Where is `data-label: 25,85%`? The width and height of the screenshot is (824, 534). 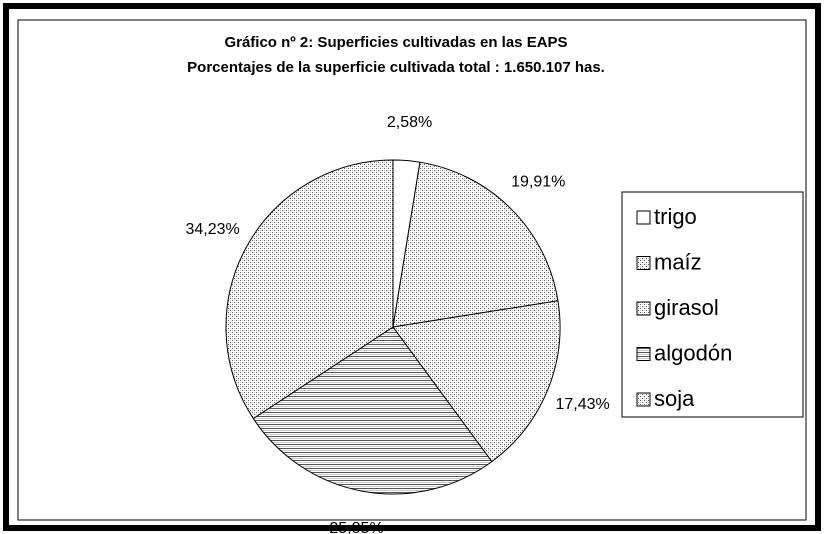 data-label: 25,85% is located at coordinates (356, 527).